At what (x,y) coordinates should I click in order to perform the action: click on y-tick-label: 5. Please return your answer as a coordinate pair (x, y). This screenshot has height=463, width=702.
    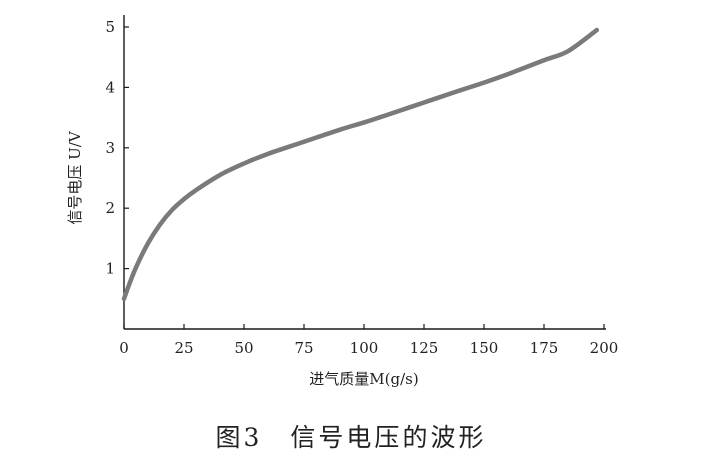
    Looking at the image, I should click on (110, 27).